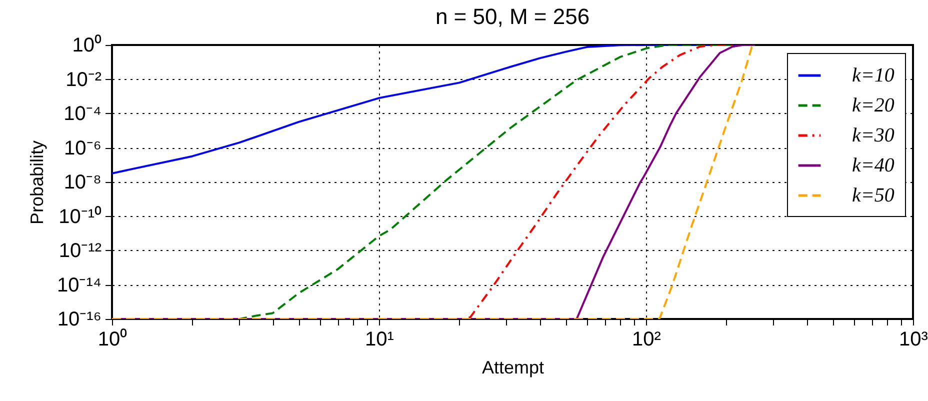 This screenshot has width=928, height=401. I want to click on y-axis-title: Probability, so click(37, 182).